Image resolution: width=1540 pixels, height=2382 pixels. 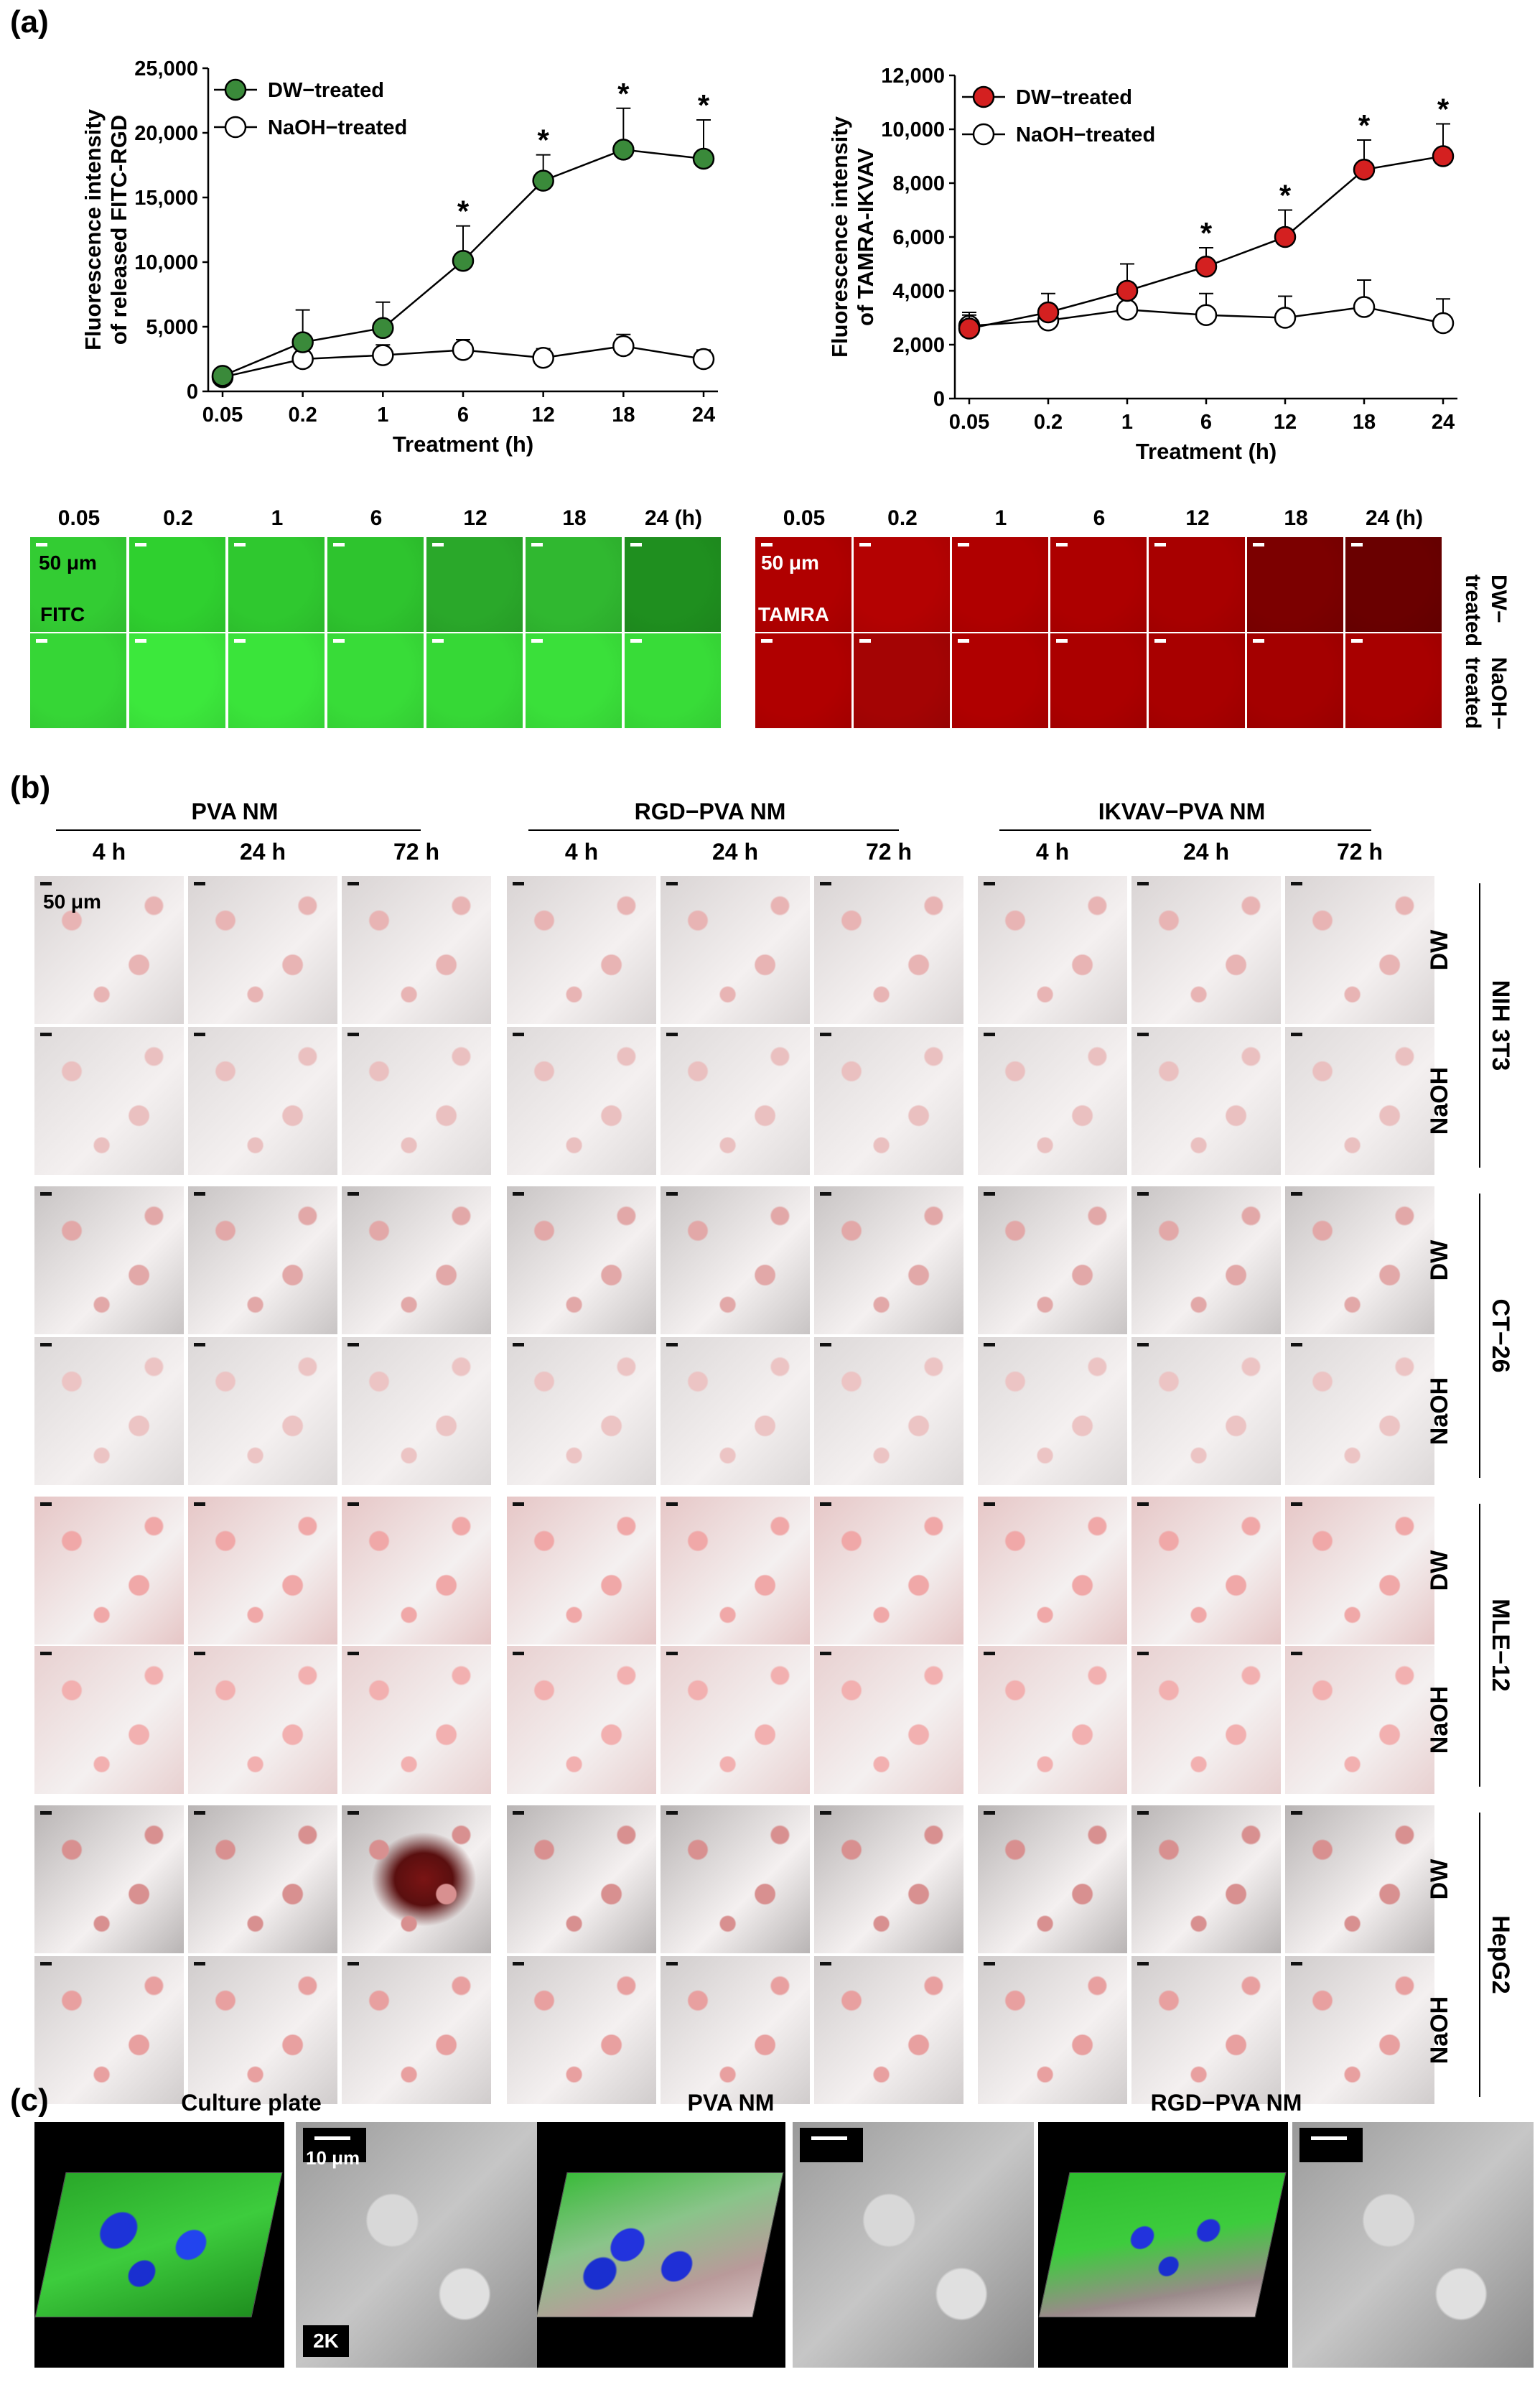 I want to click on y-tick-label: 5,000, so click(x=172, y=327).